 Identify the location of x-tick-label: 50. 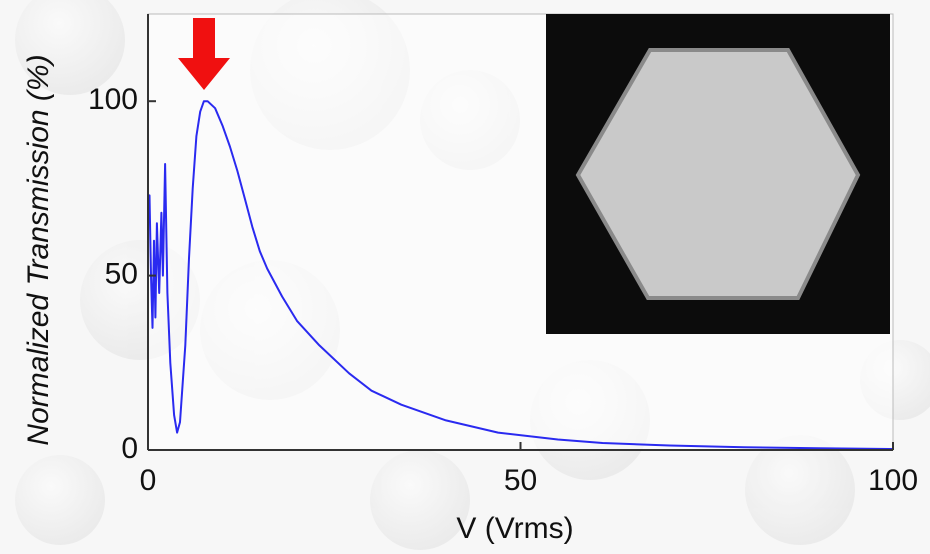
(520, 480).